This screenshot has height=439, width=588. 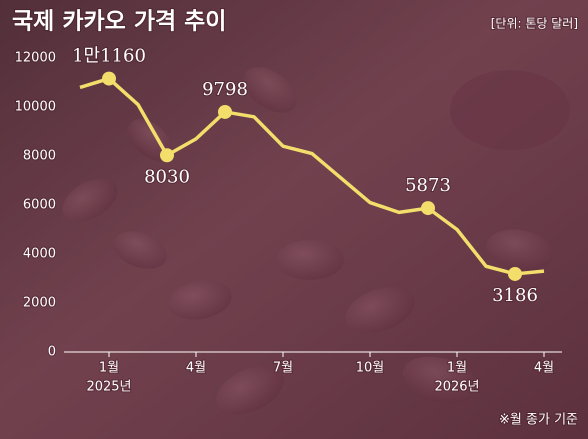 I want to click on x-tick-label: 10월, so click(x=370, y=368).